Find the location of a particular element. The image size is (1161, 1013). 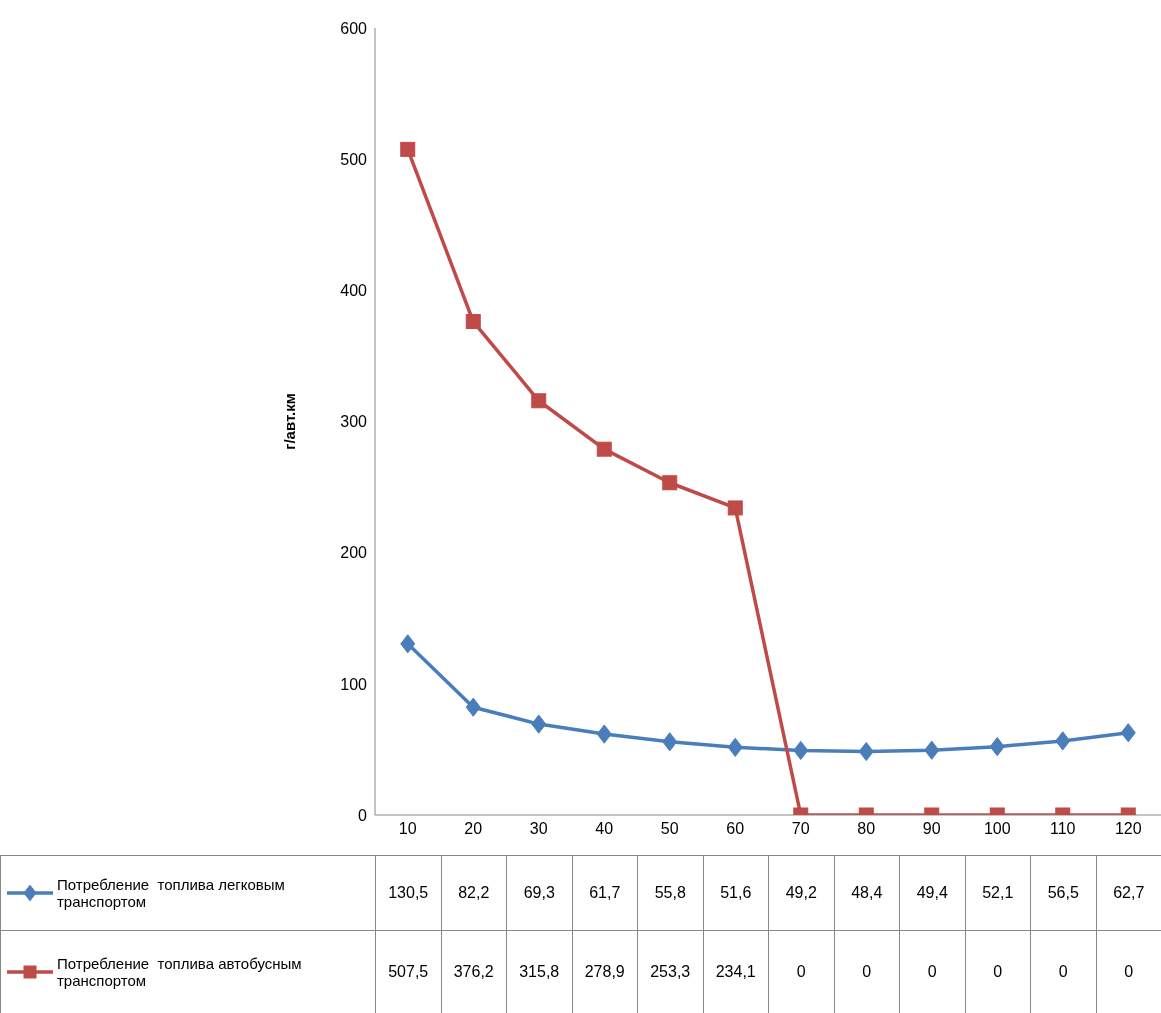

y-tick-label: 300 is located at coordinates (354, 422).